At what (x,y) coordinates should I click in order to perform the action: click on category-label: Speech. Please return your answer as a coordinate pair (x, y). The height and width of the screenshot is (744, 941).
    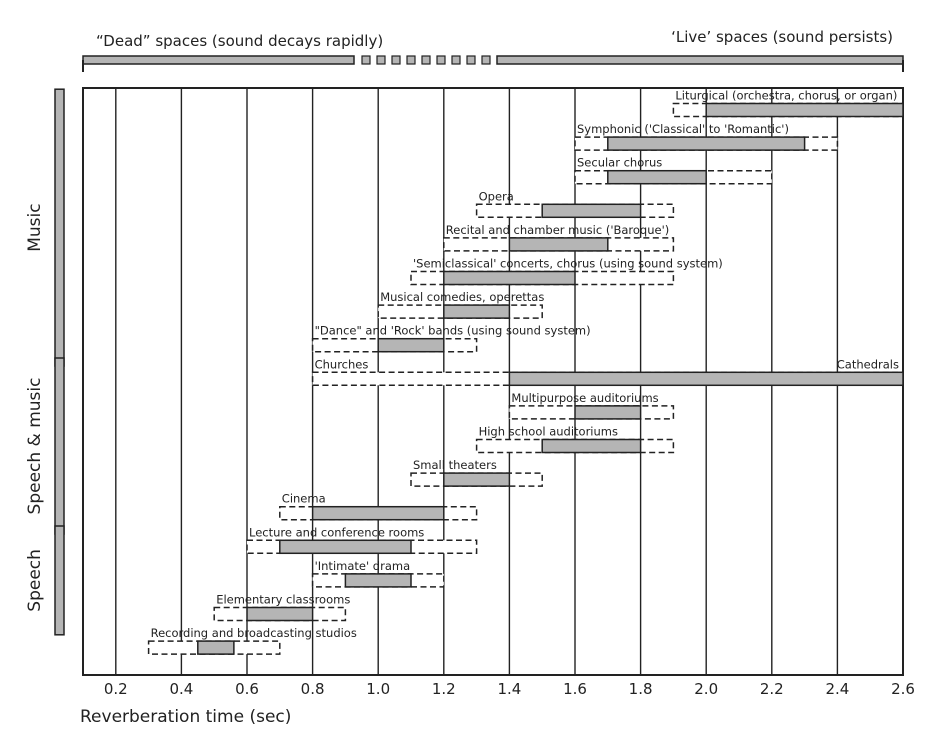
    Looking at the image, I should click on (35, 580).